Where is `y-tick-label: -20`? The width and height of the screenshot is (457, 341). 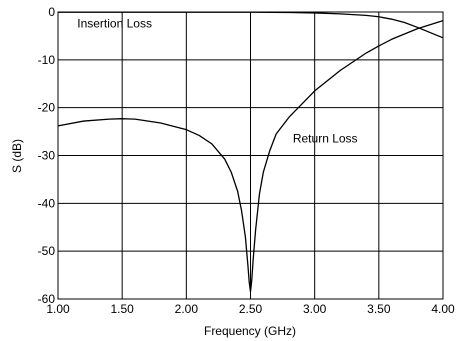
y-tick-label: -20 is located at coordinates (47, 108).